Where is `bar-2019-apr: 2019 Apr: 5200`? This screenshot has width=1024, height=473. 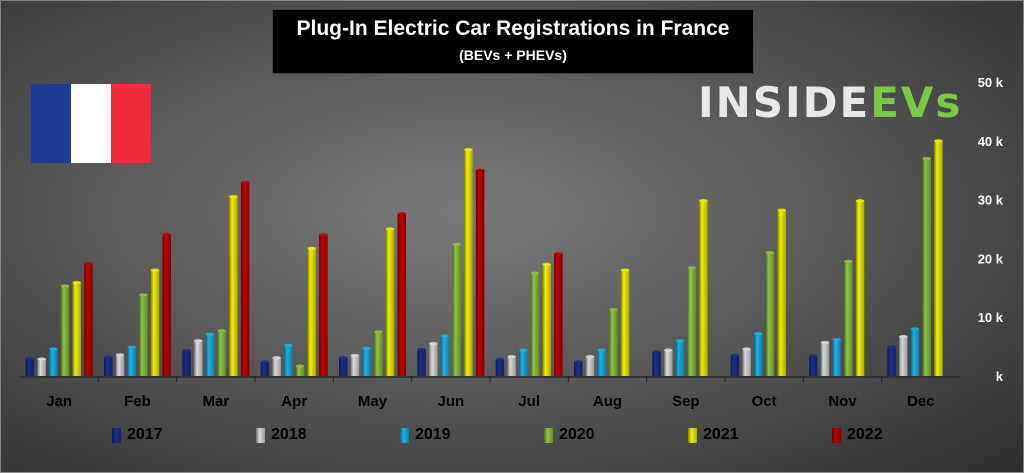 bar-2019-apr: 2019 Apr: 5200 is located at coordinates (288, 360).